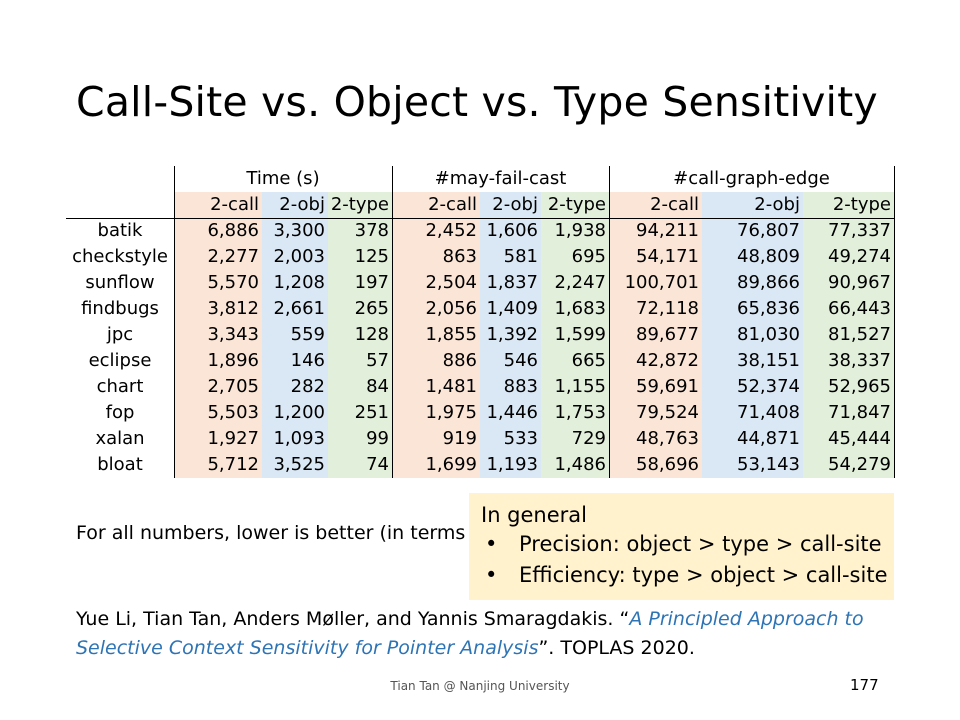  I want to click on table-cell: 3,343, so click(233, 334).